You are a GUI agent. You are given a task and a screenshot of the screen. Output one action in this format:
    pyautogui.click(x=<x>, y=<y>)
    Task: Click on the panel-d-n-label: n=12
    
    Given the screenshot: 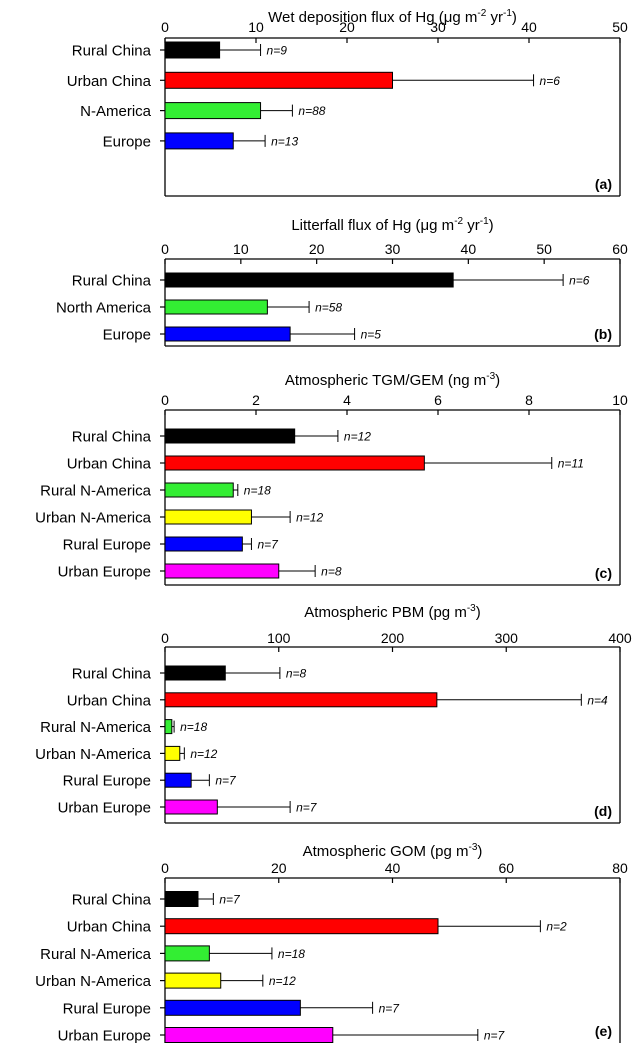 What is the action you would take?
    pyautogui.click(x=203, y=754)
    